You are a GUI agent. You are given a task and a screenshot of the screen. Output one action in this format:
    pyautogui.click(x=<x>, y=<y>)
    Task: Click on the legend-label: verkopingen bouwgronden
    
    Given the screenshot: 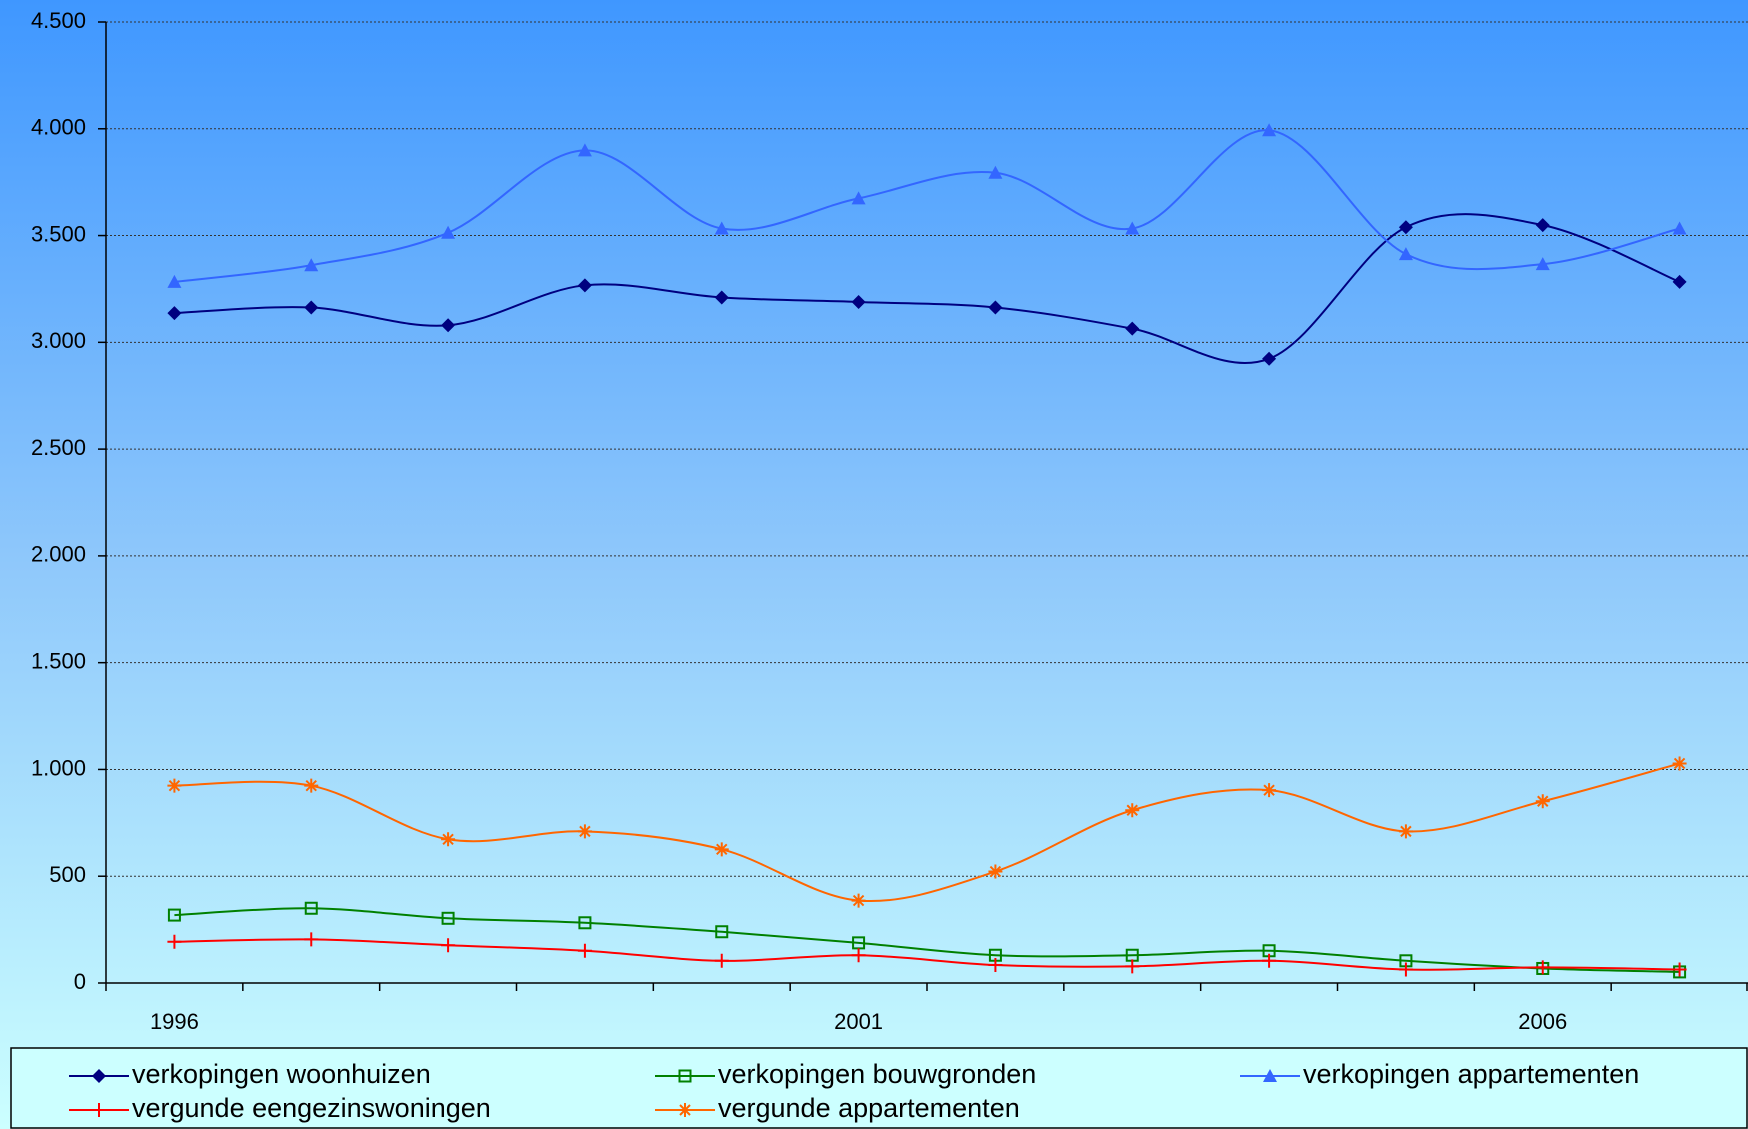 What is the action you would take?
    pyautogui.click(x=877, y=1074)
    